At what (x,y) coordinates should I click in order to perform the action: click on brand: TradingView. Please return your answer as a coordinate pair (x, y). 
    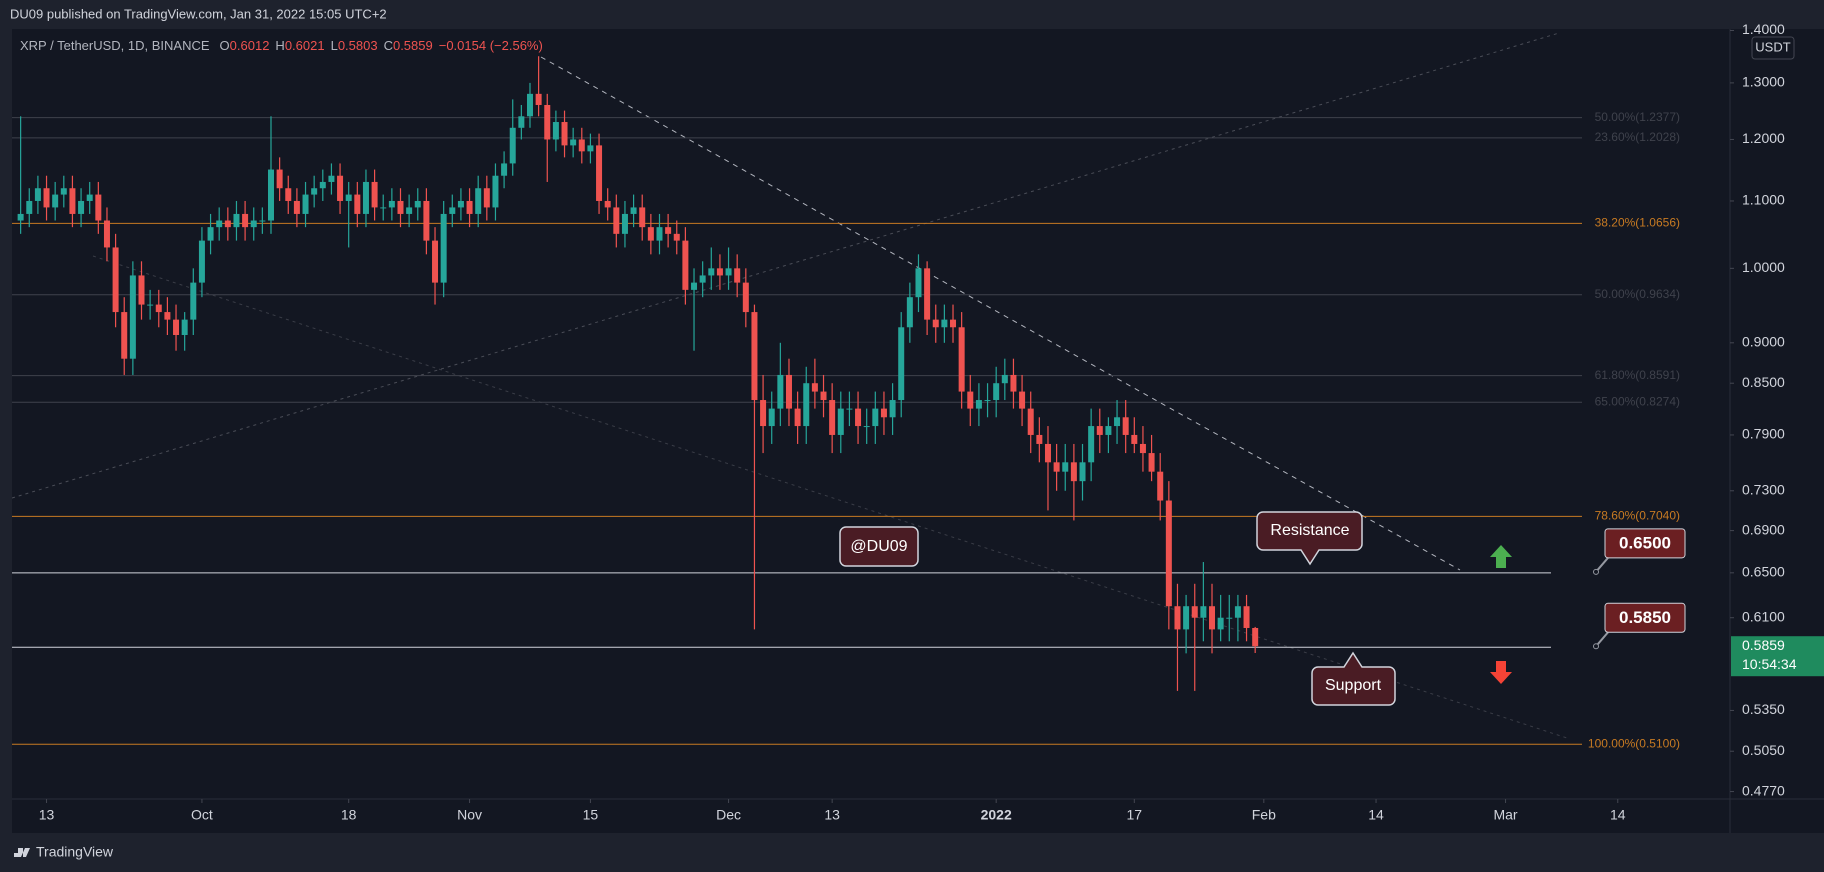
    Looking at the image, I should click on (75, 852).